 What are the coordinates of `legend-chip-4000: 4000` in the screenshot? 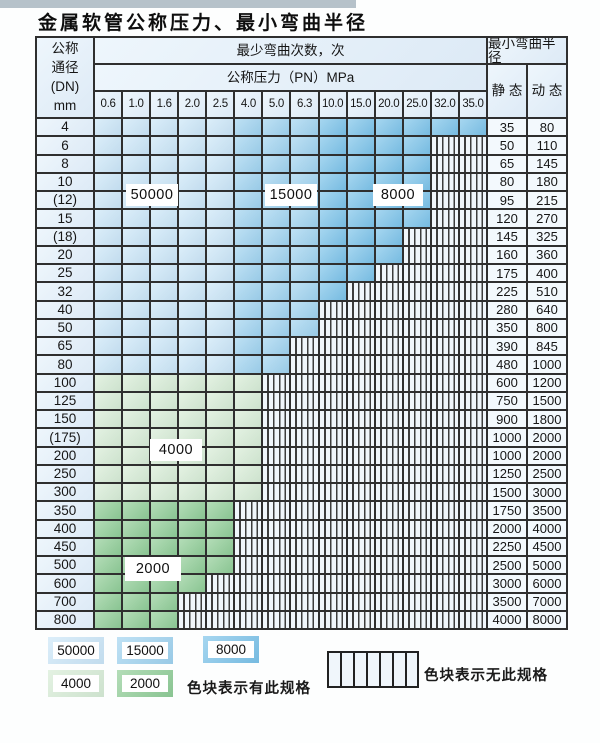 It's located at (76, 683).